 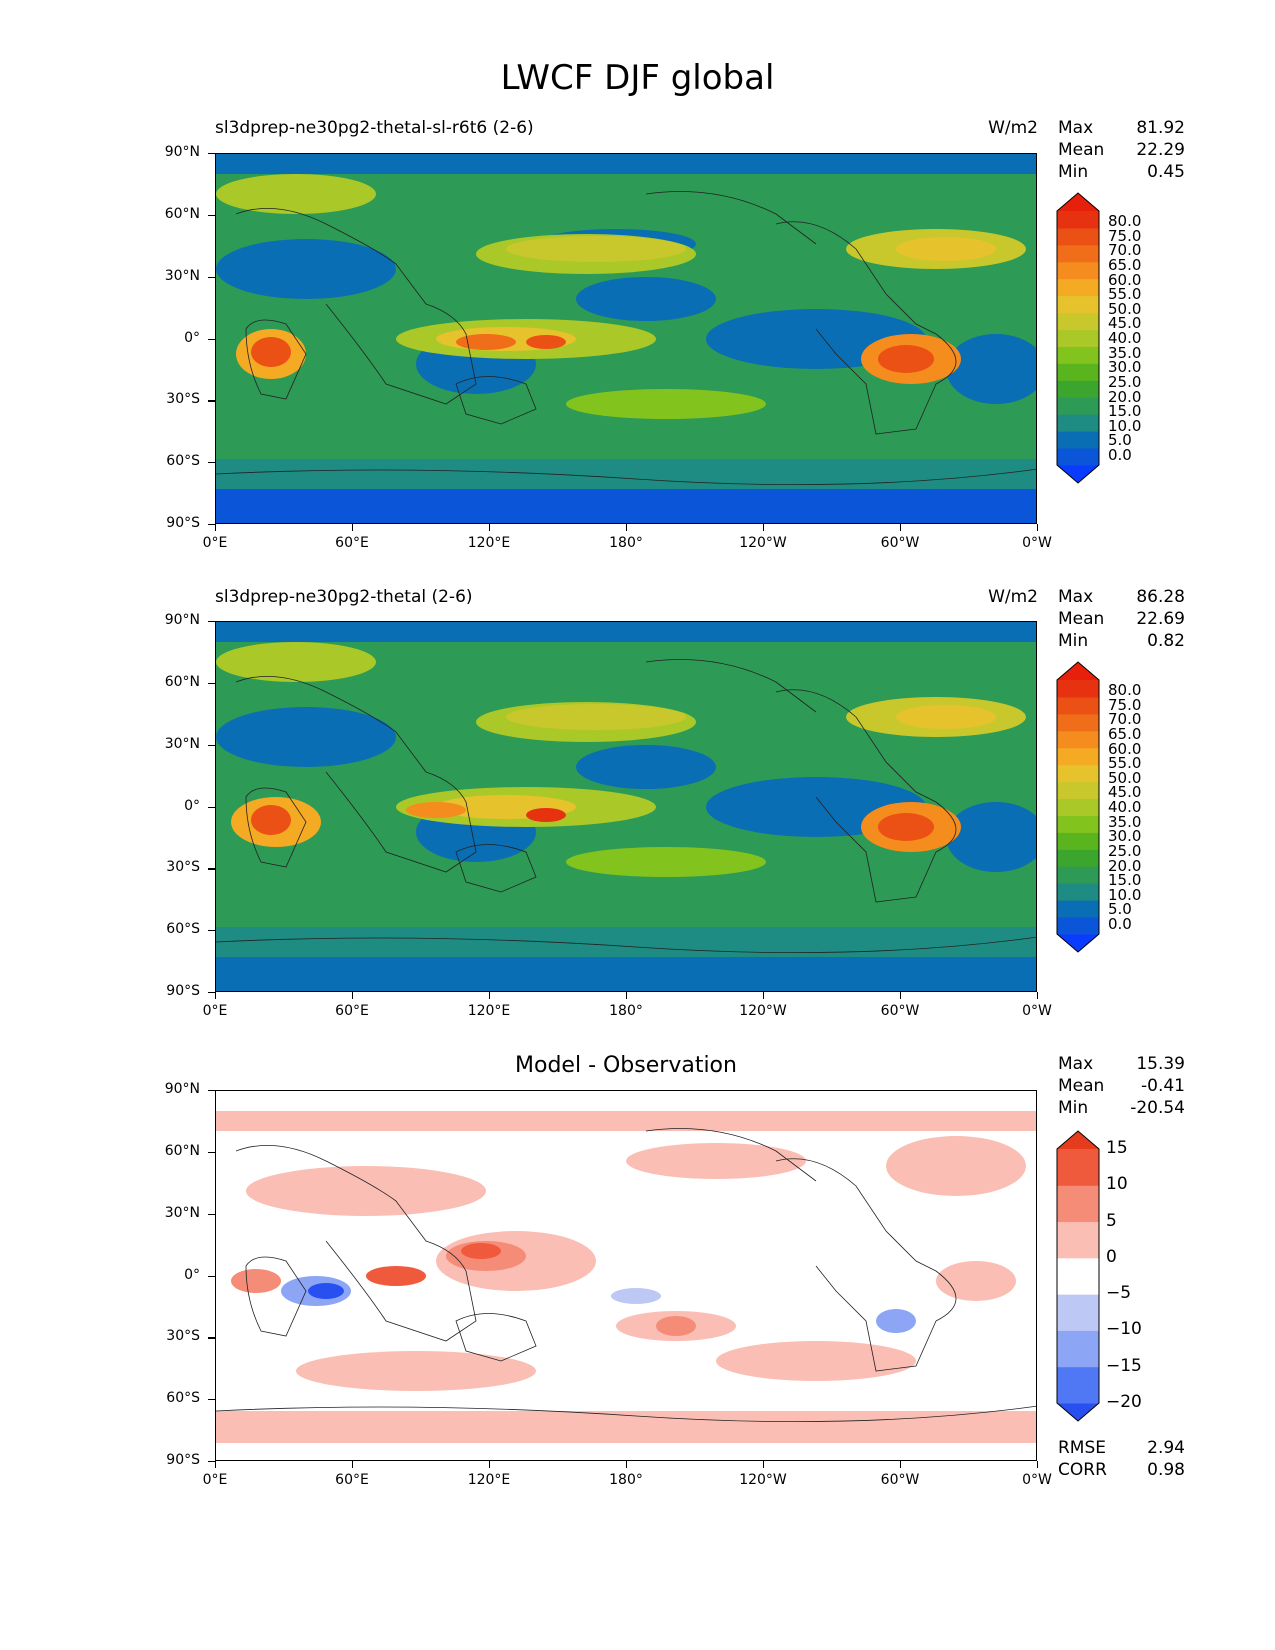 I want to click on stat-mean: Mean -0.41, so click(x=1121, y=1086).